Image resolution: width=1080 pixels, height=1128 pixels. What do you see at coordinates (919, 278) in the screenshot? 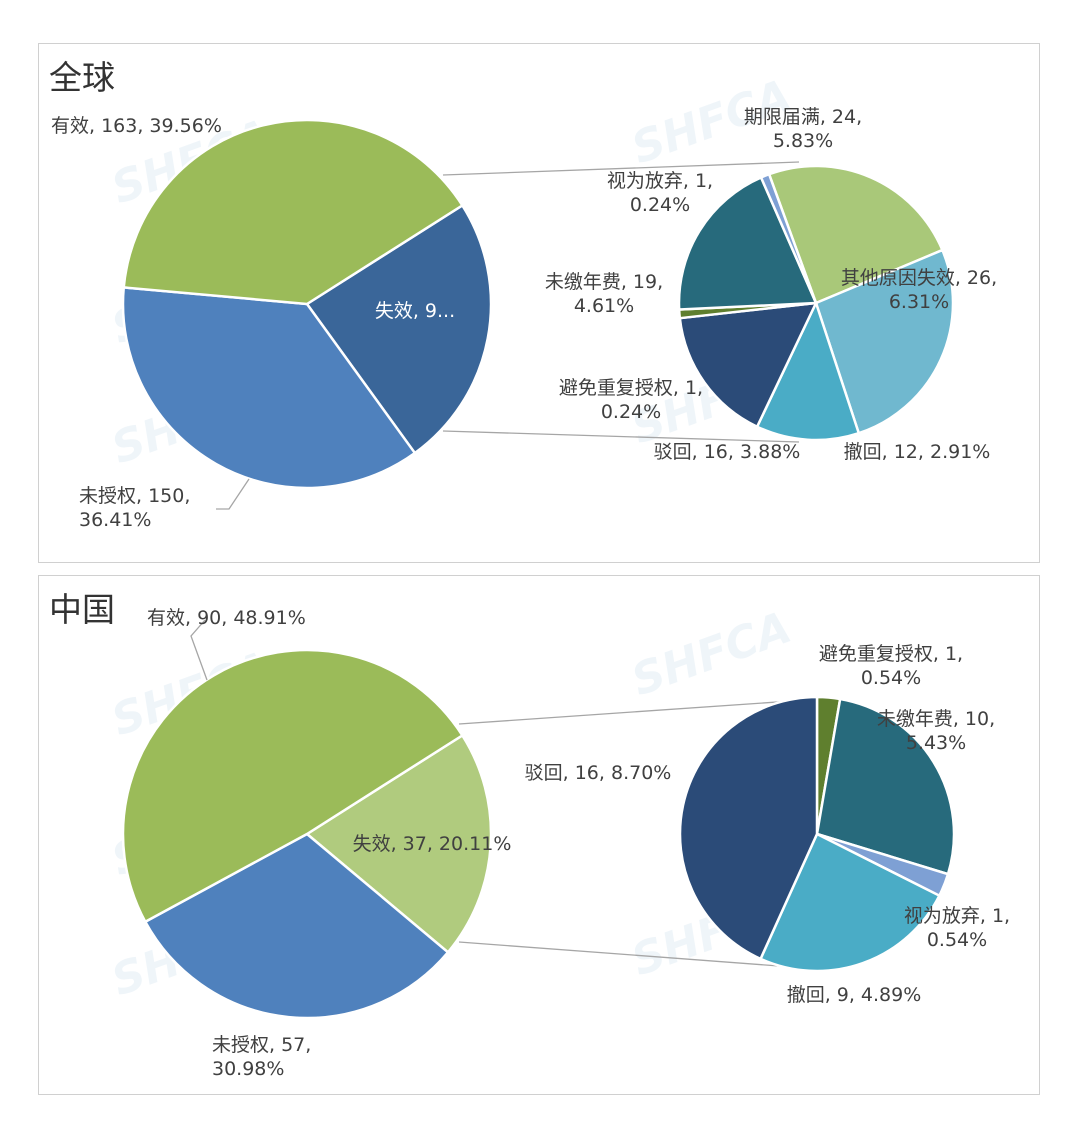
I see `breakdown-slice-label-line: 其他原因失效, 26,` at bounding box center [919, 278].